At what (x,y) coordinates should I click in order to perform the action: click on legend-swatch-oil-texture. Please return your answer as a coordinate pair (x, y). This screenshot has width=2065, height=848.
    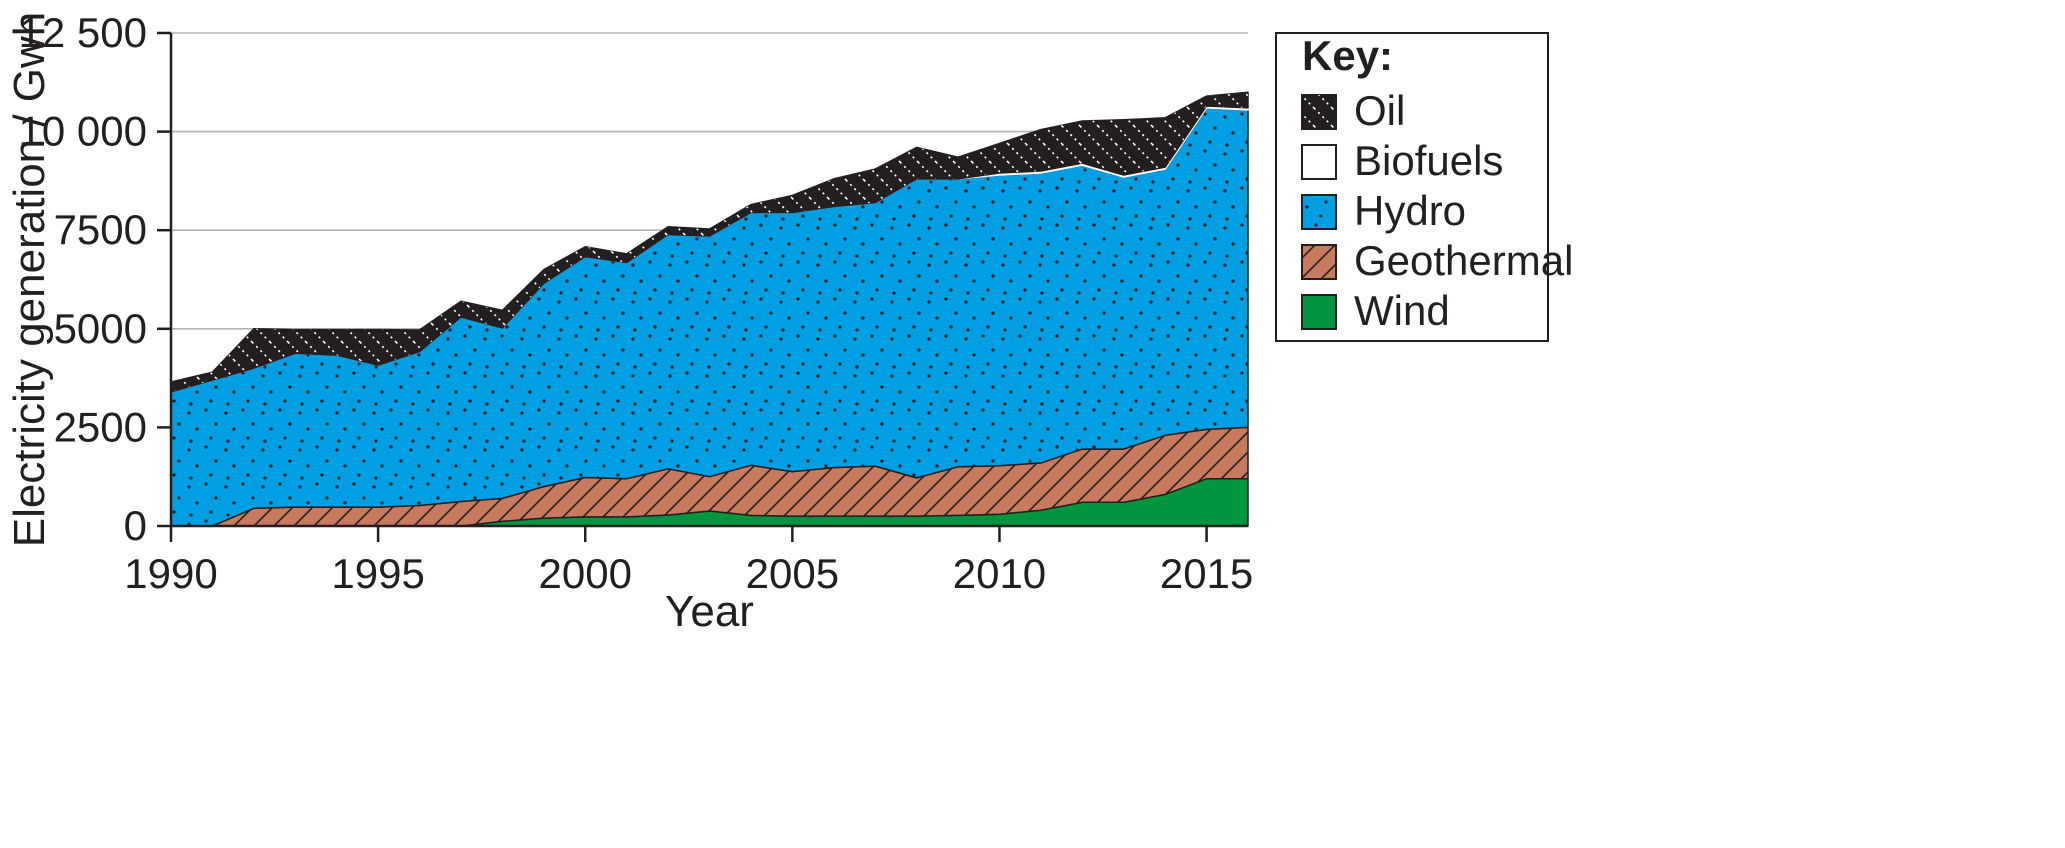
    Looking at the image, I should click on (1319, 112).